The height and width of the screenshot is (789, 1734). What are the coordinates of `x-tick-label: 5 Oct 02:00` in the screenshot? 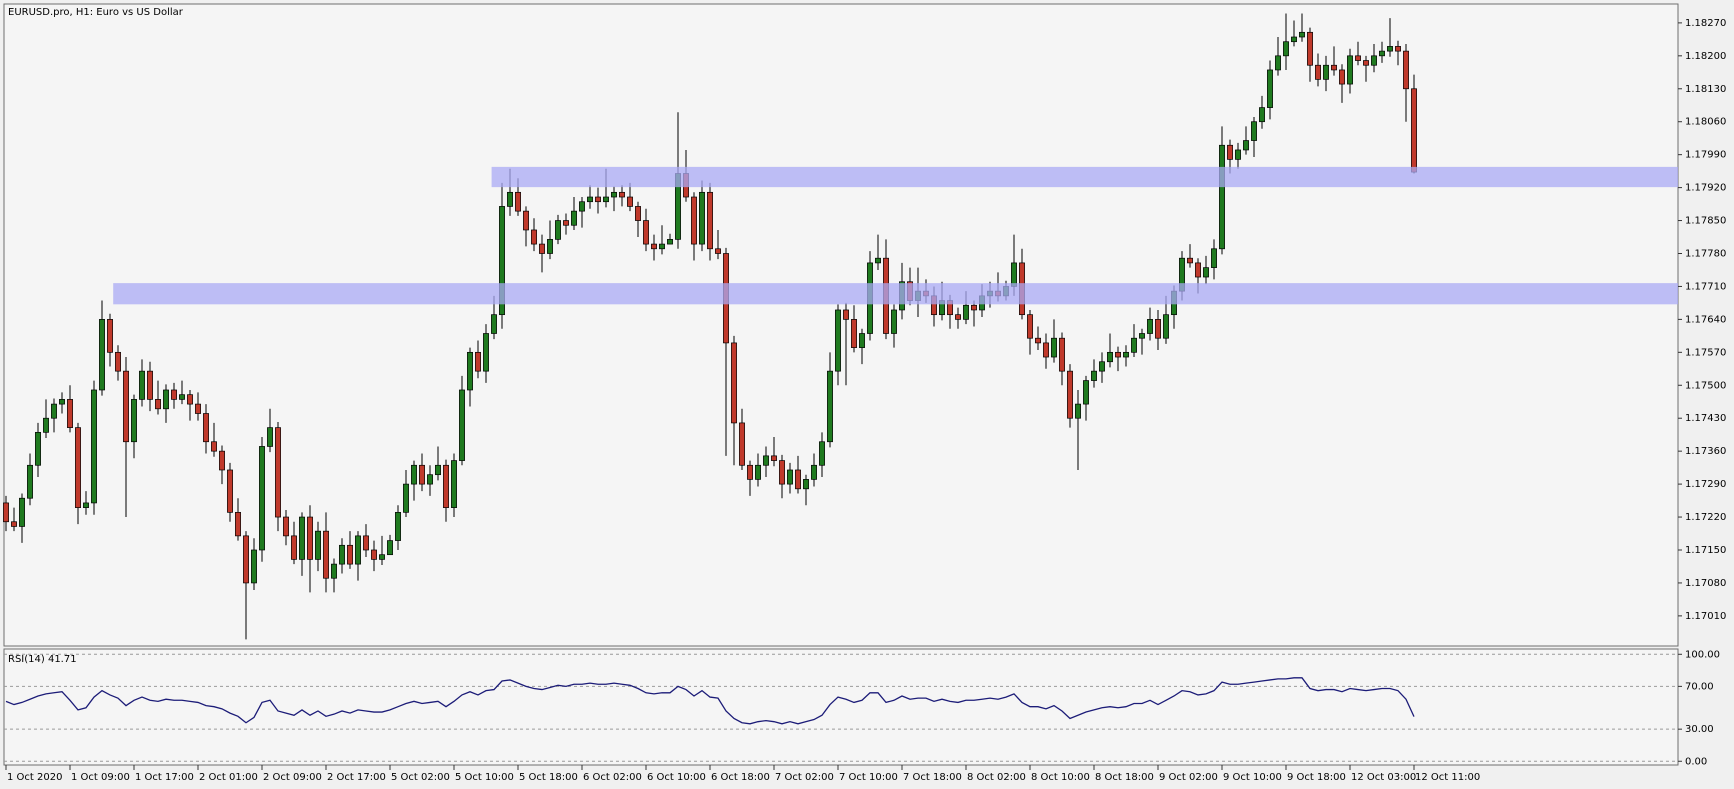 It's located at (420, 777).